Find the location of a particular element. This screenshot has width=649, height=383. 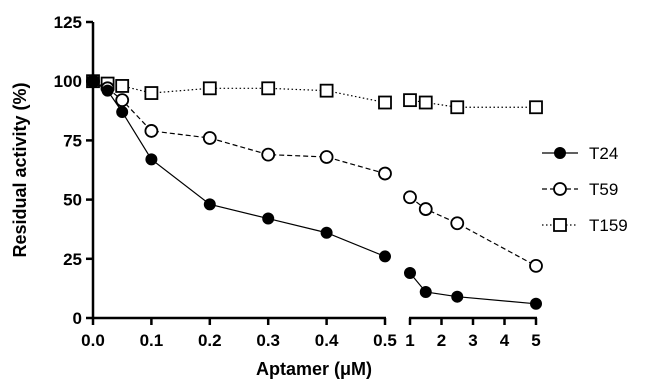

legend-label: T59 is located at coordinates (603, 189).